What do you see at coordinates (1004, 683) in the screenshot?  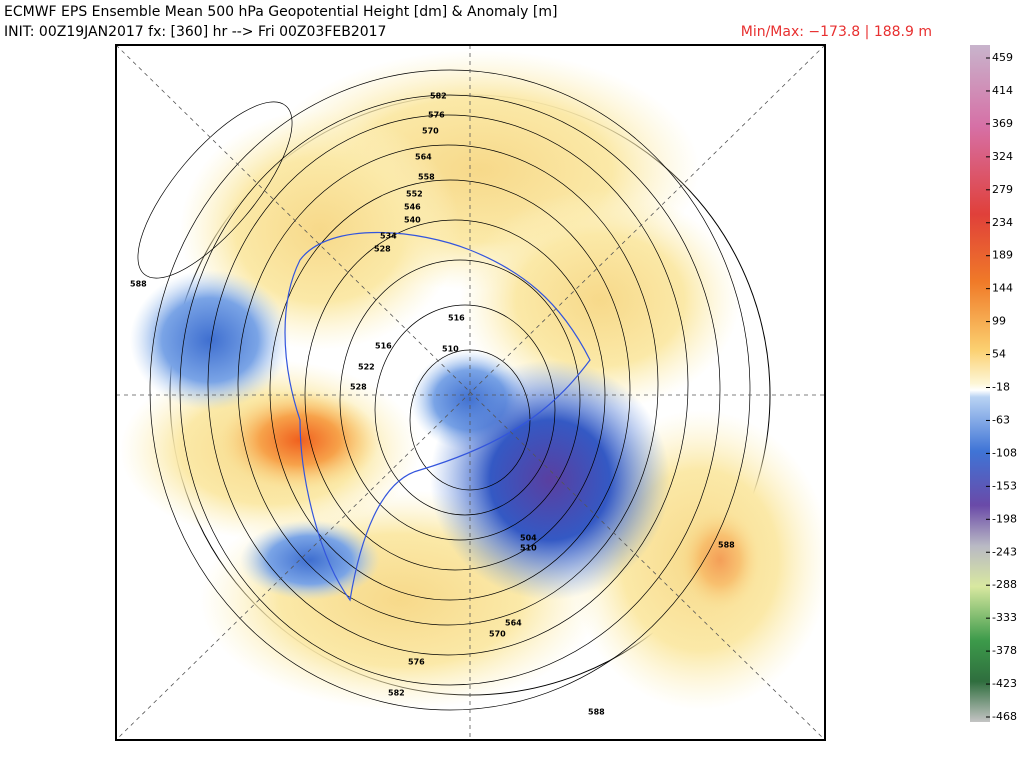 I see `colorbar-label: -423` at bounding box center [1004, 683].